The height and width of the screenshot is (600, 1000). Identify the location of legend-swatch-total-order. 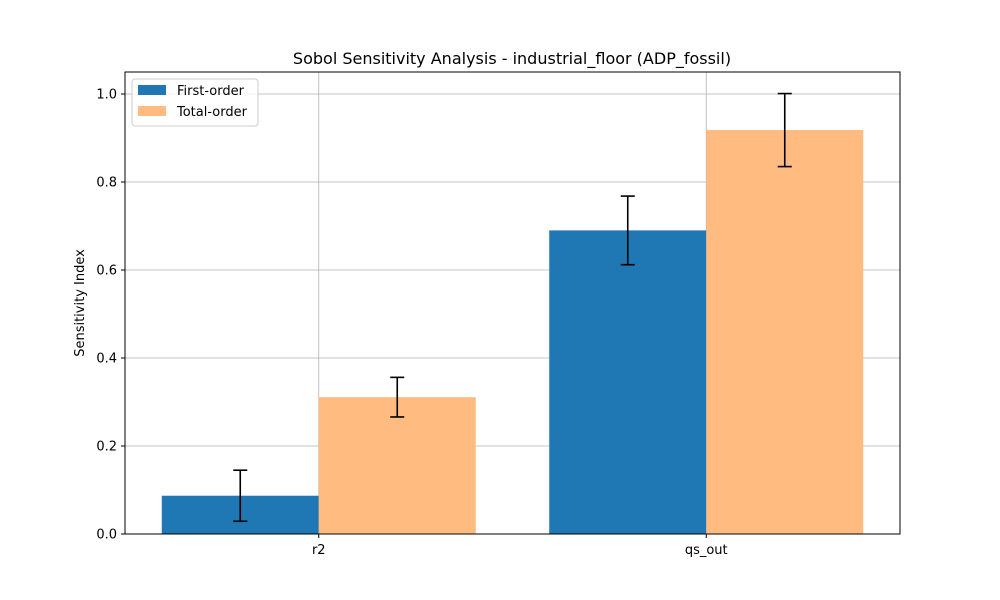
(152, 111).